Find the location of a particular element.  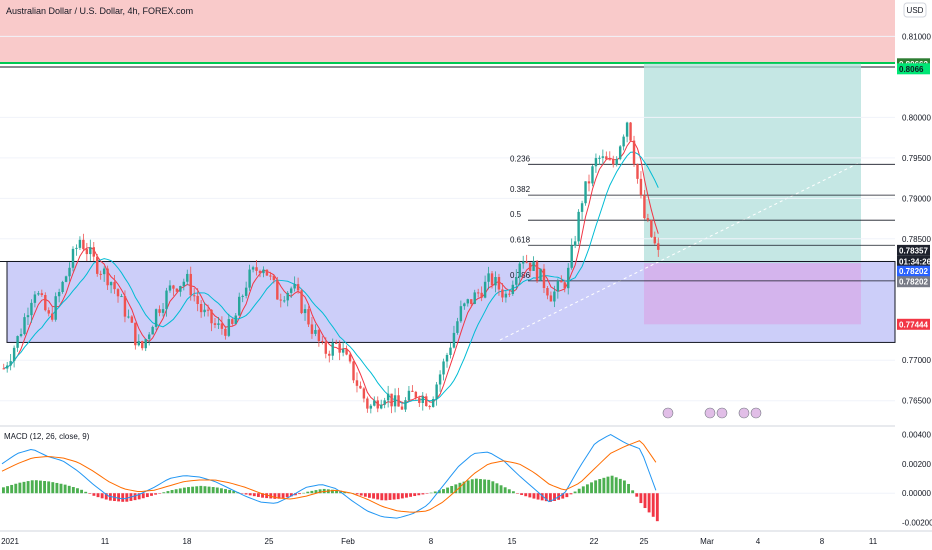

price-tag: 0.78202 is located at coordinates (913, 271).